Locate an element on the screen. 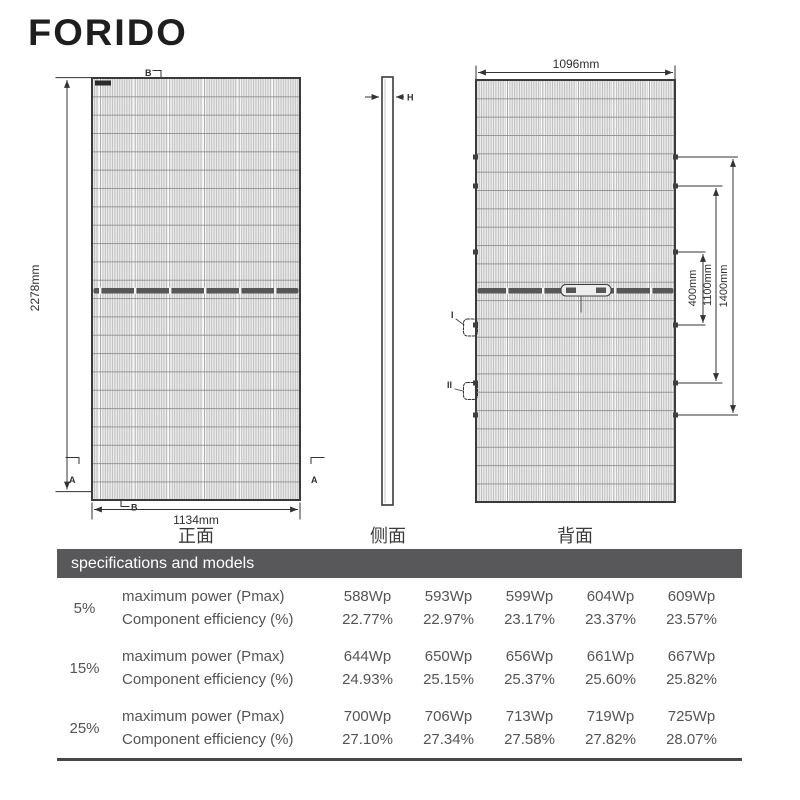  pmax-value: 588Wp is located at coordinates (367, 596).